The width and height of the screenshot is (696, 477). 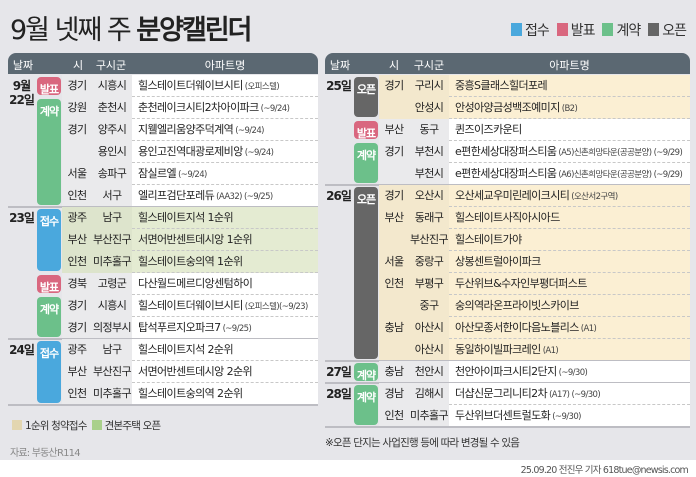 I want to click on apartment-note: (B2), so click(x=569, y=109).